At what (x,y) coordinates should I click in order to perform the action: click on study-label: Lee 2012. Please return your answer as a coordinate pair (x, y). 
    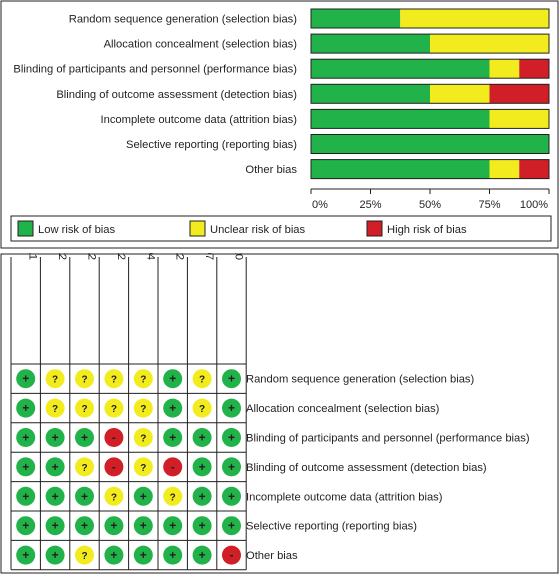
    Looking at the image, I should click on (92, 256).